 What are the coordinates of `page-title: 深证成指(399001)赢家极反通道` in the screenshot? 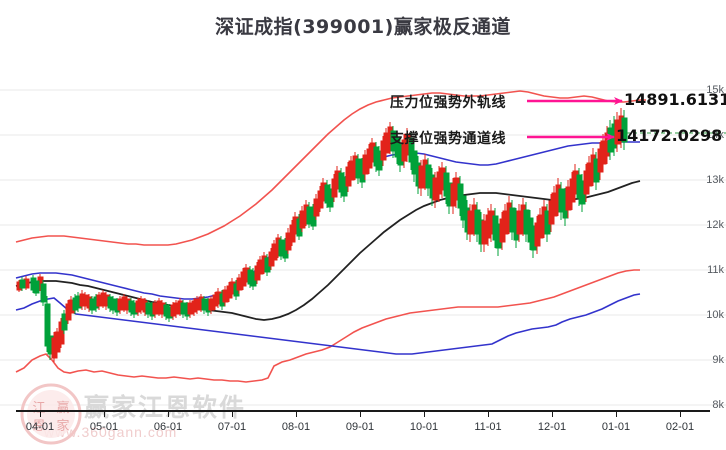 It's located at (363, 27).